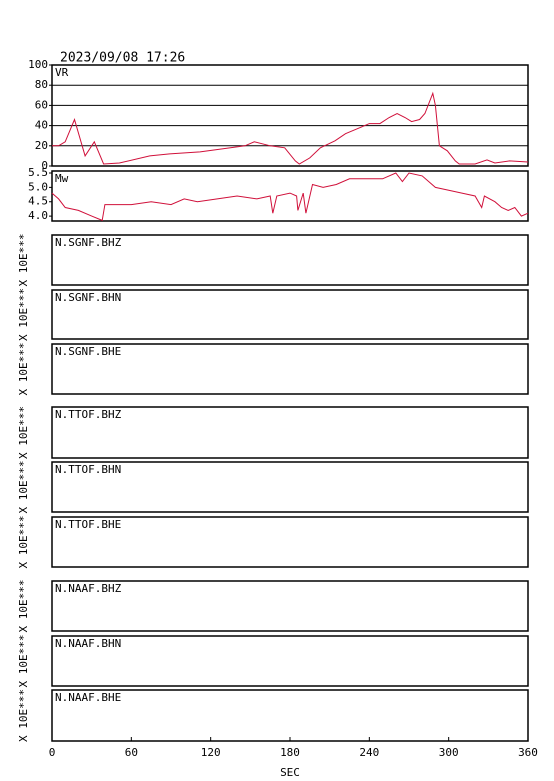  What do you see at coordinates (38, 215) in the screenshot?
I see `y-tick-label: 4.0` at bounding box center [38, 215].